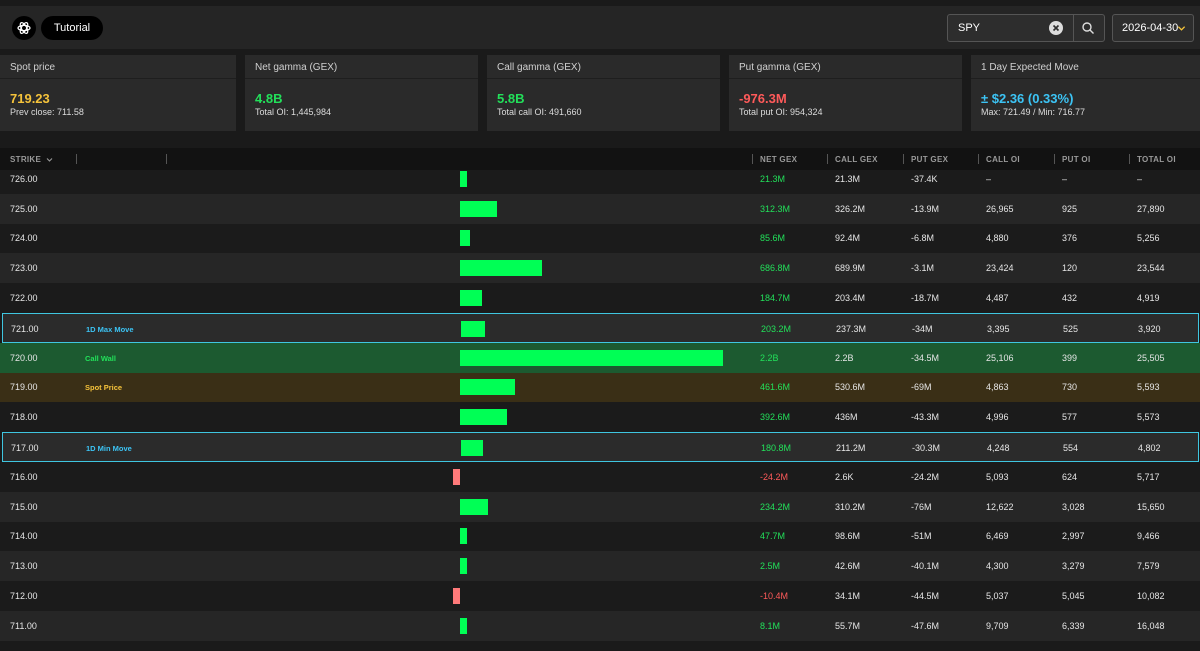  What do you see at coordinates (844, 357) in the screenshot?
I see `call-gex-cell: 2.2B` at bounding box center [844, 357].